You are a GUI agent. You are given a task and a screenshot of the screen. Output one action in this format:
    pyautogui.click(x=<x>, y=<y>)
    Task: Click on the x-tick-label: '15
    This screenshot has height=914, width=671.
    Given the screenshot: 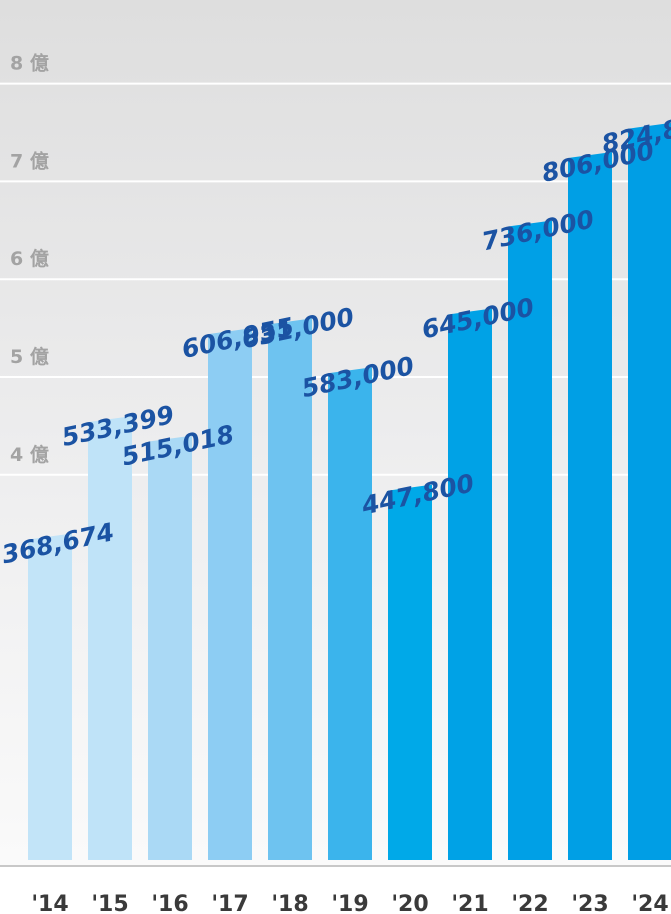 What is the action you would take?
    pyautogui.click(x=109, y=903)
    